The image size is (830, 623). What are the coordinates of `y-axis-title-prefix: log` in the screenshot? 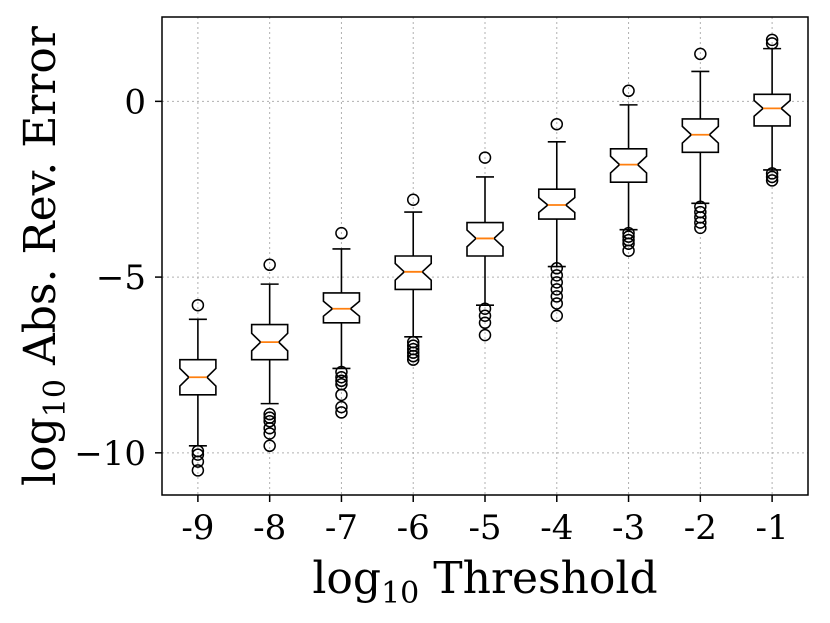 It's located at (40, 451).